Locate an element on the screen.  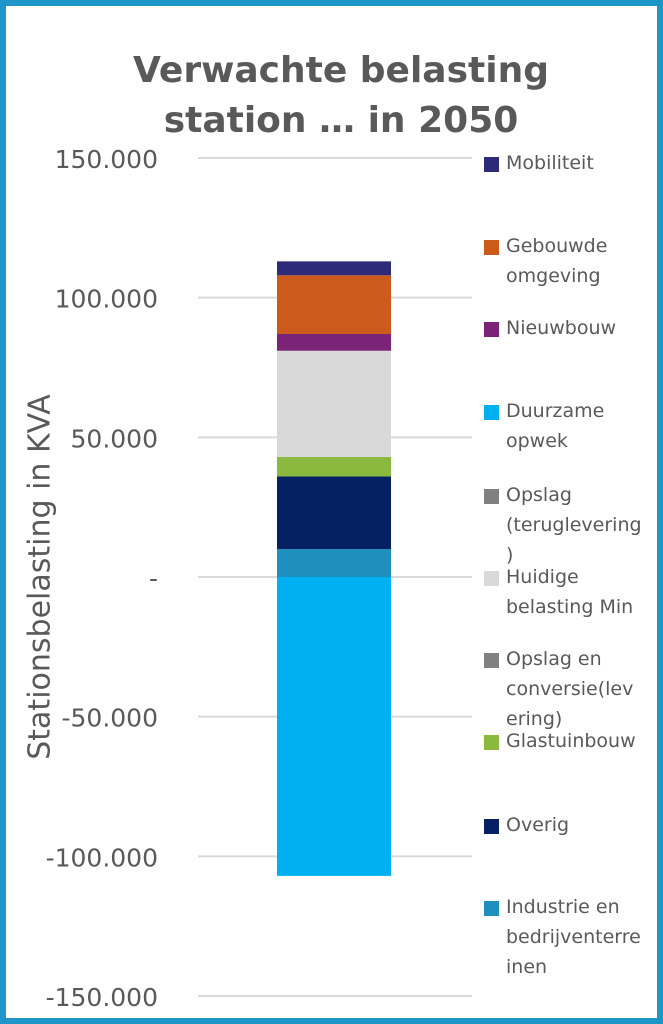
legend-item-duurzame-opwek: Duurzame opwek is located at coordinates (564, 426).